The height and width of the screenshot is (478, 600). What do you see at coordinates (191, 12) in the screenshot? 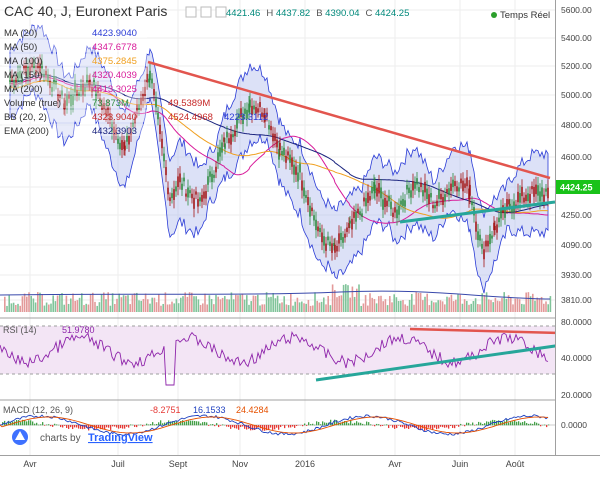
I see `visibility-toggle-icon` at bounding box center [191, 12].